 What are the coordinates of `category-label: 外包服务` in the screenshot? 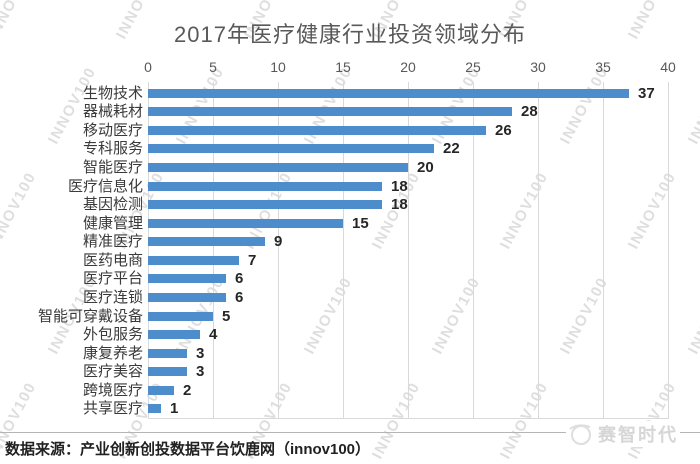 It's located at (112, 335).